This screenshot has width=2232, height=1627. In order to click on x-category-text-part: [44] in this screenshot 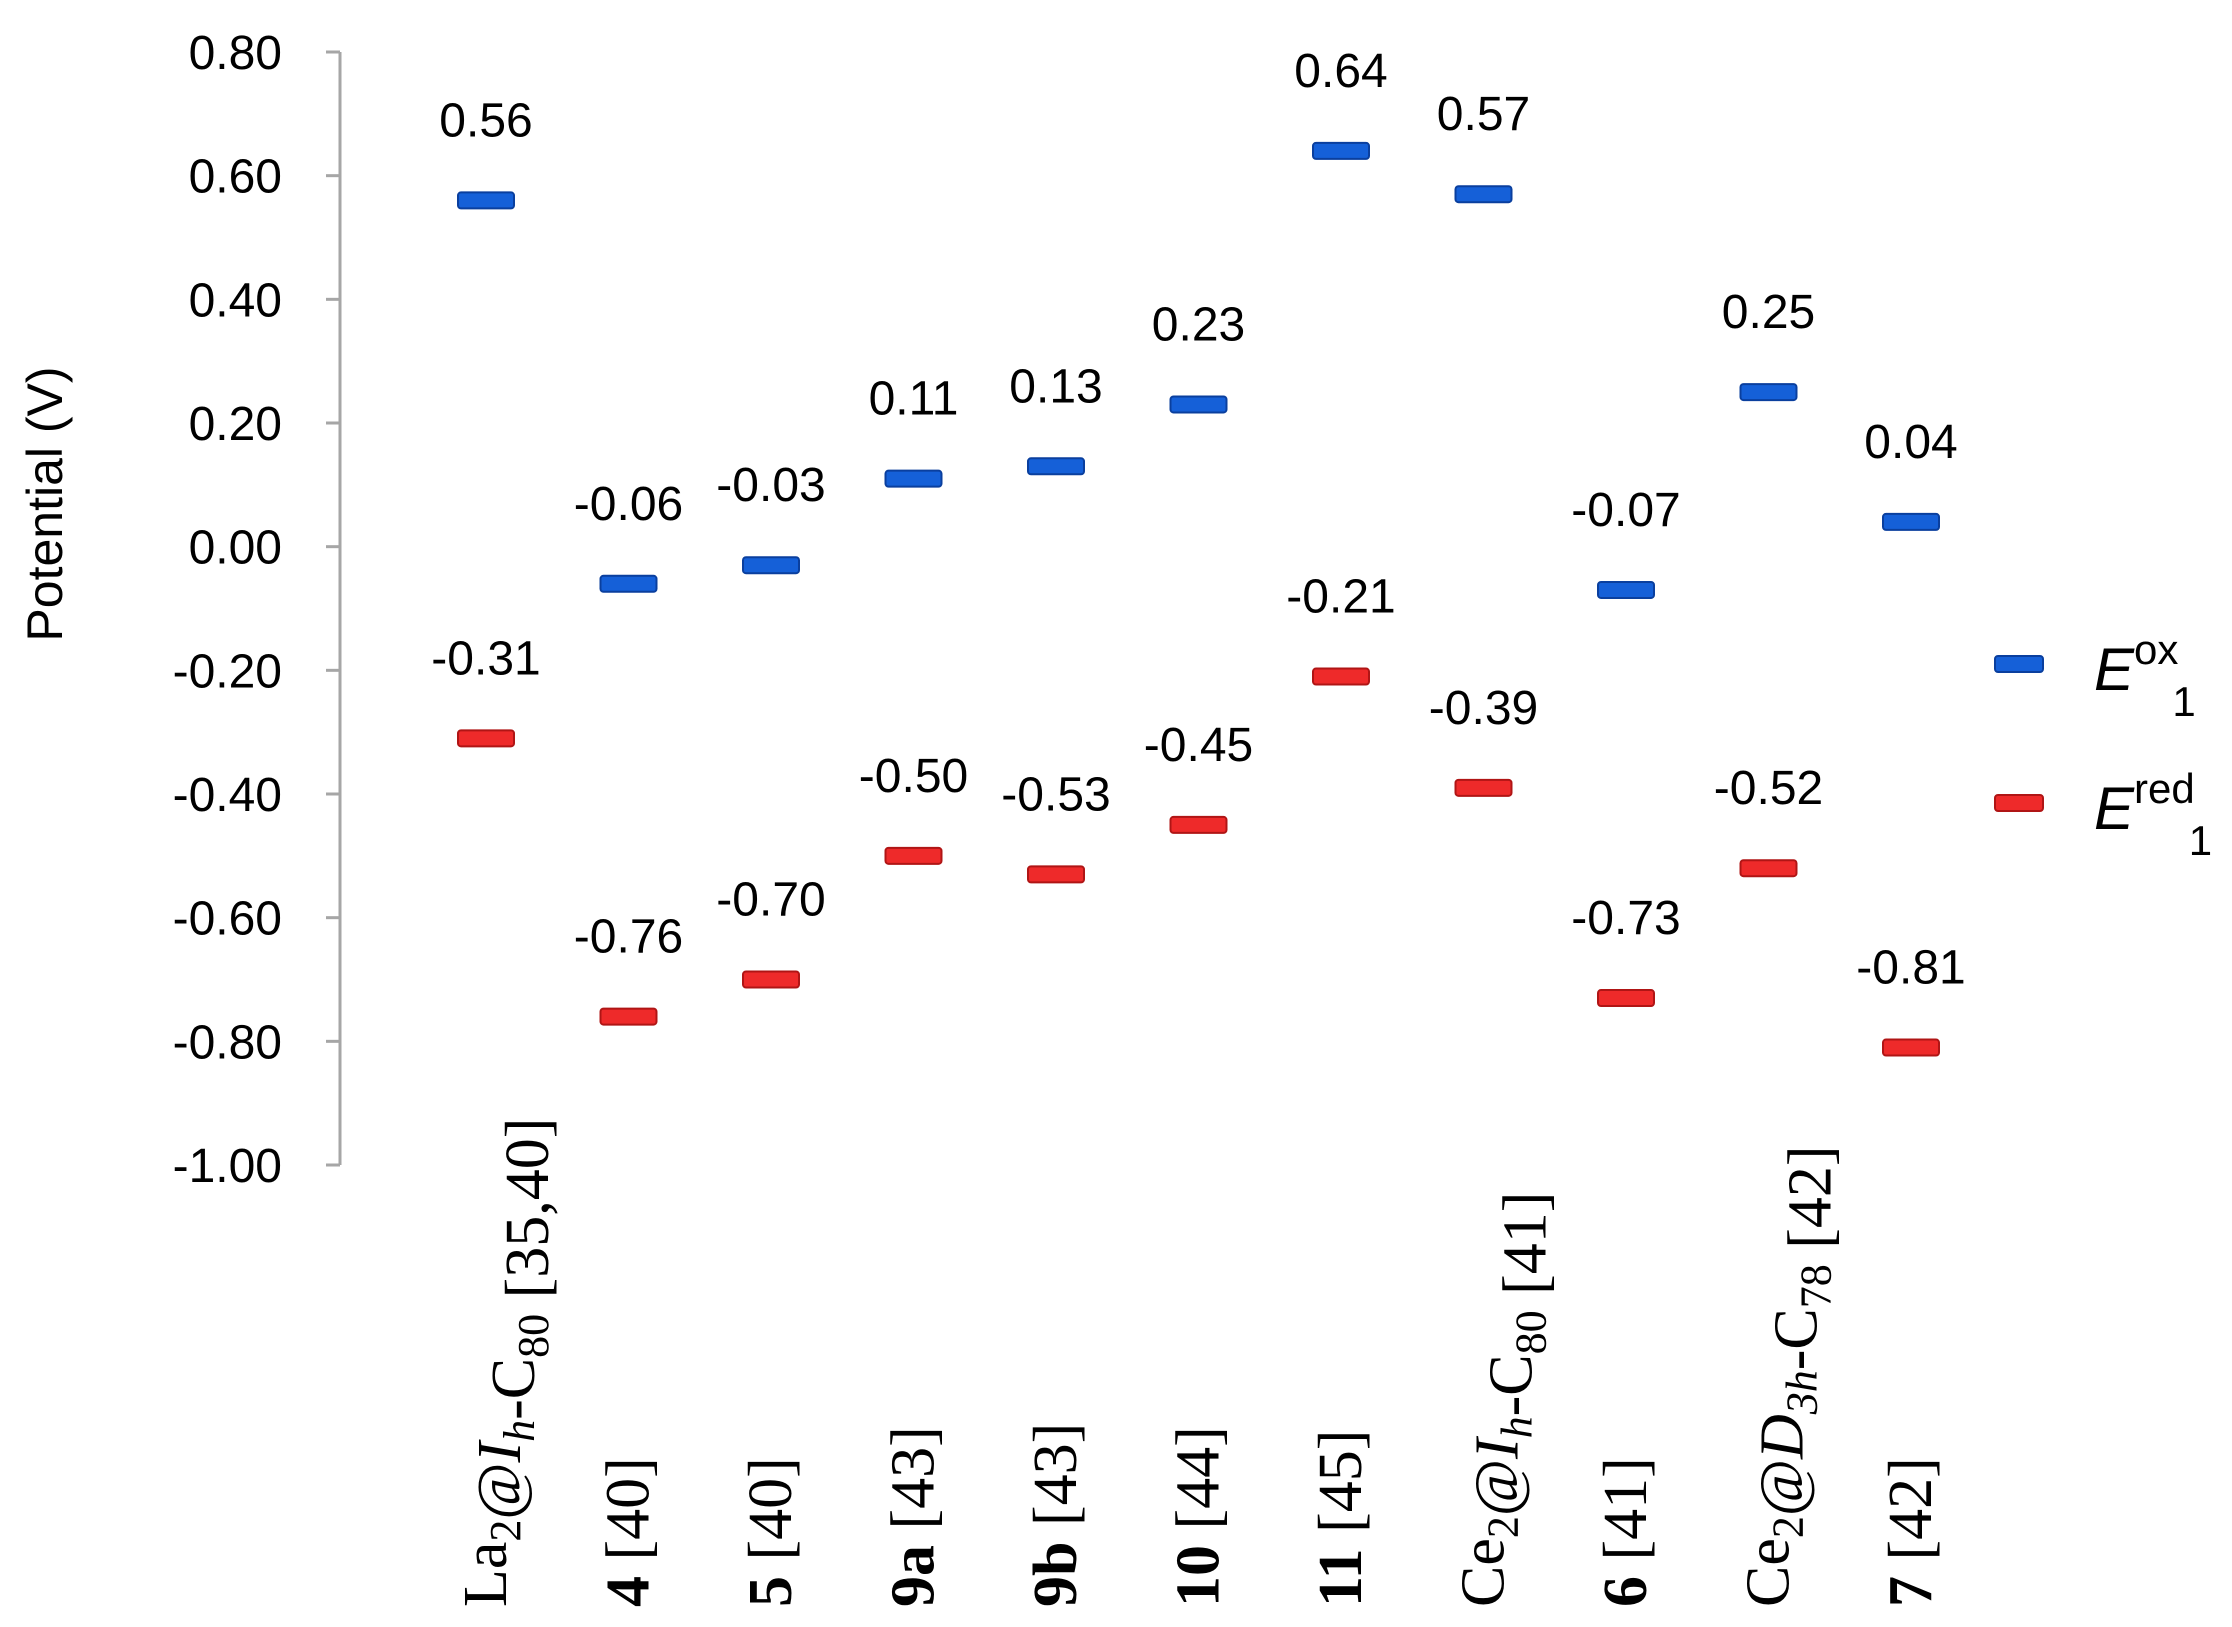, I will do `click(1199, 1485)`.